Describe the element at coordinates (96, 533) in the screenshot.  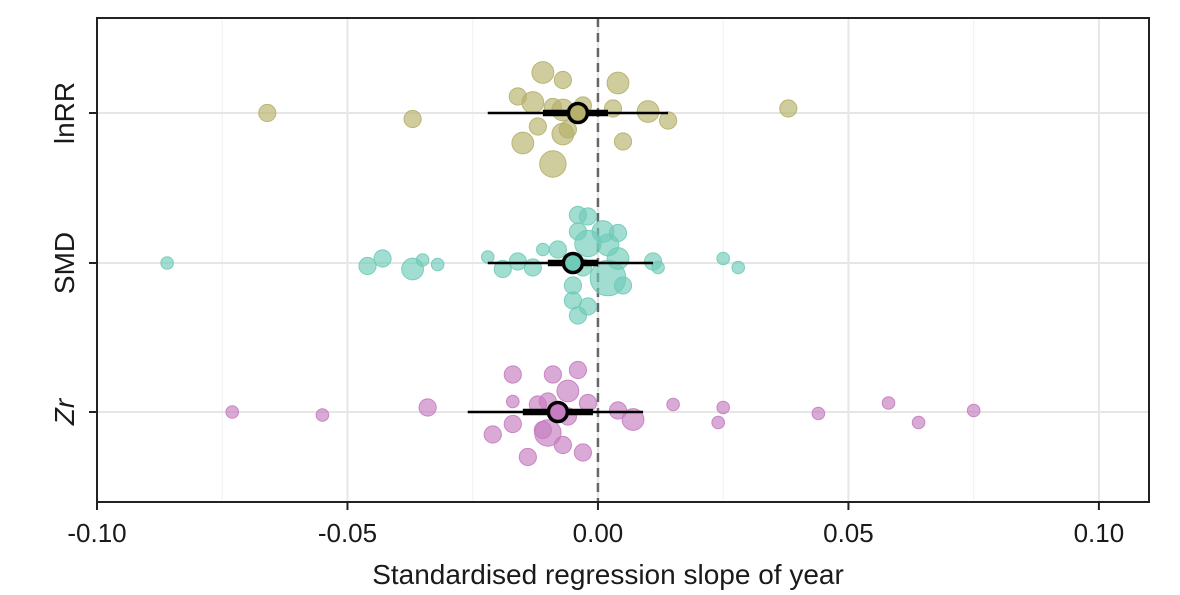
I see `x-tick-label: -0.10` at that location.